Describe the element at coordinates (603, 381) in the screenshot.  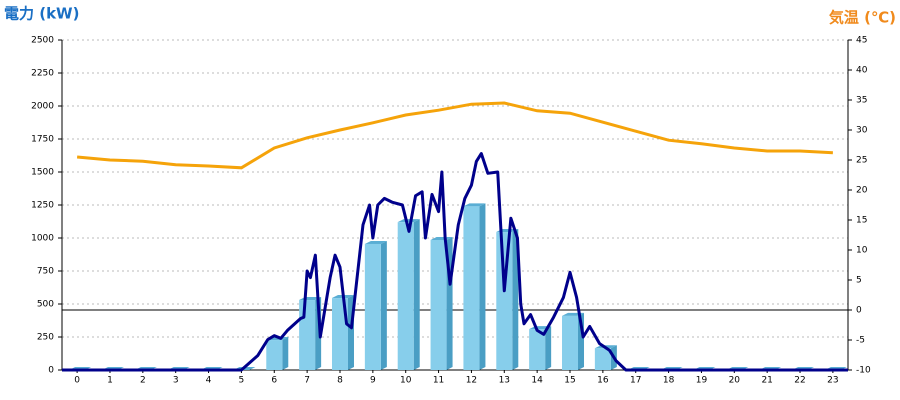
I see `x-tick-label: 16` at that location.